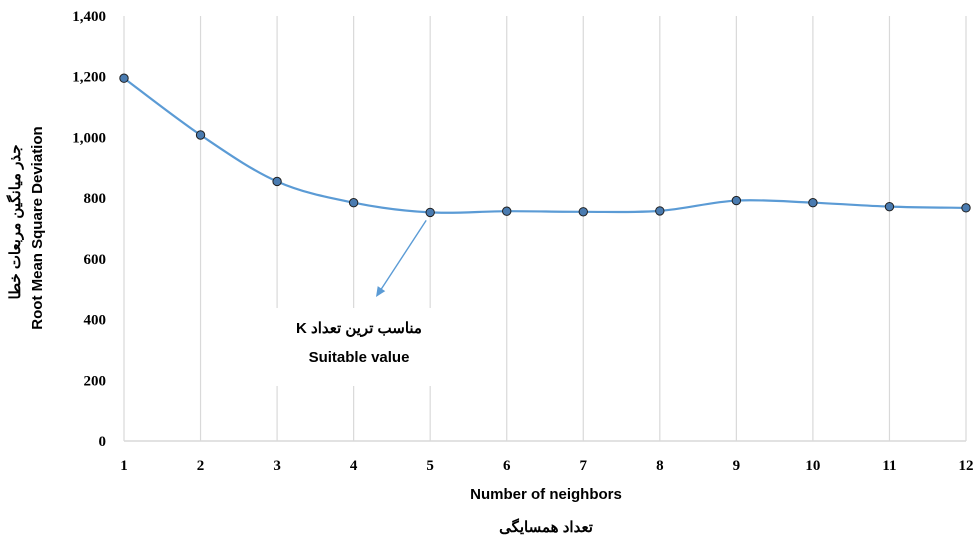 This screenshot has width=980, height=545. What do you see at coordinates (37, 227) in the screenshot?
I see `y-axis-label: Root Mean Square Deviation` at bounding box center [37, 227].